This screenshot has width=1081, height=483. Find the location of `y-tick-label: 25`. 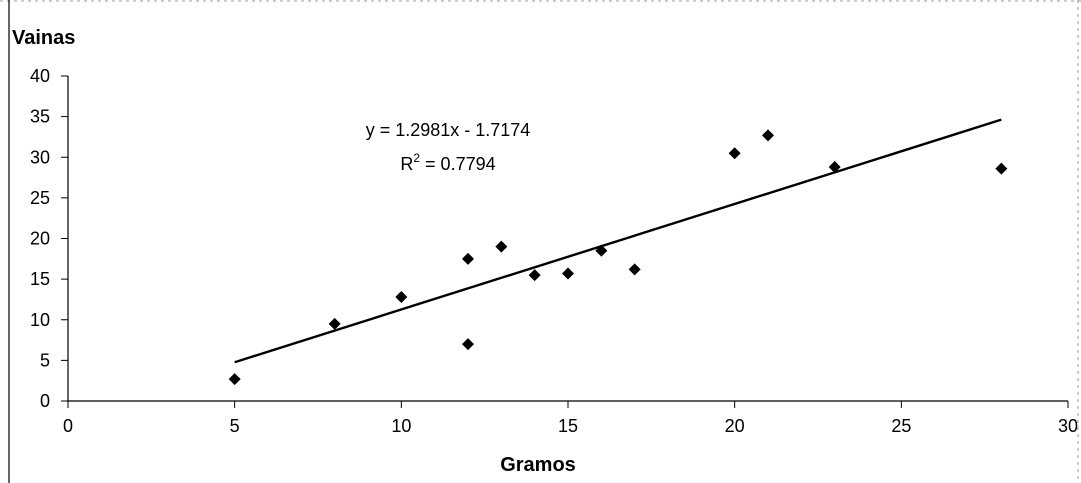

y-tick-label: 25 is located at coordinates (40, 198).